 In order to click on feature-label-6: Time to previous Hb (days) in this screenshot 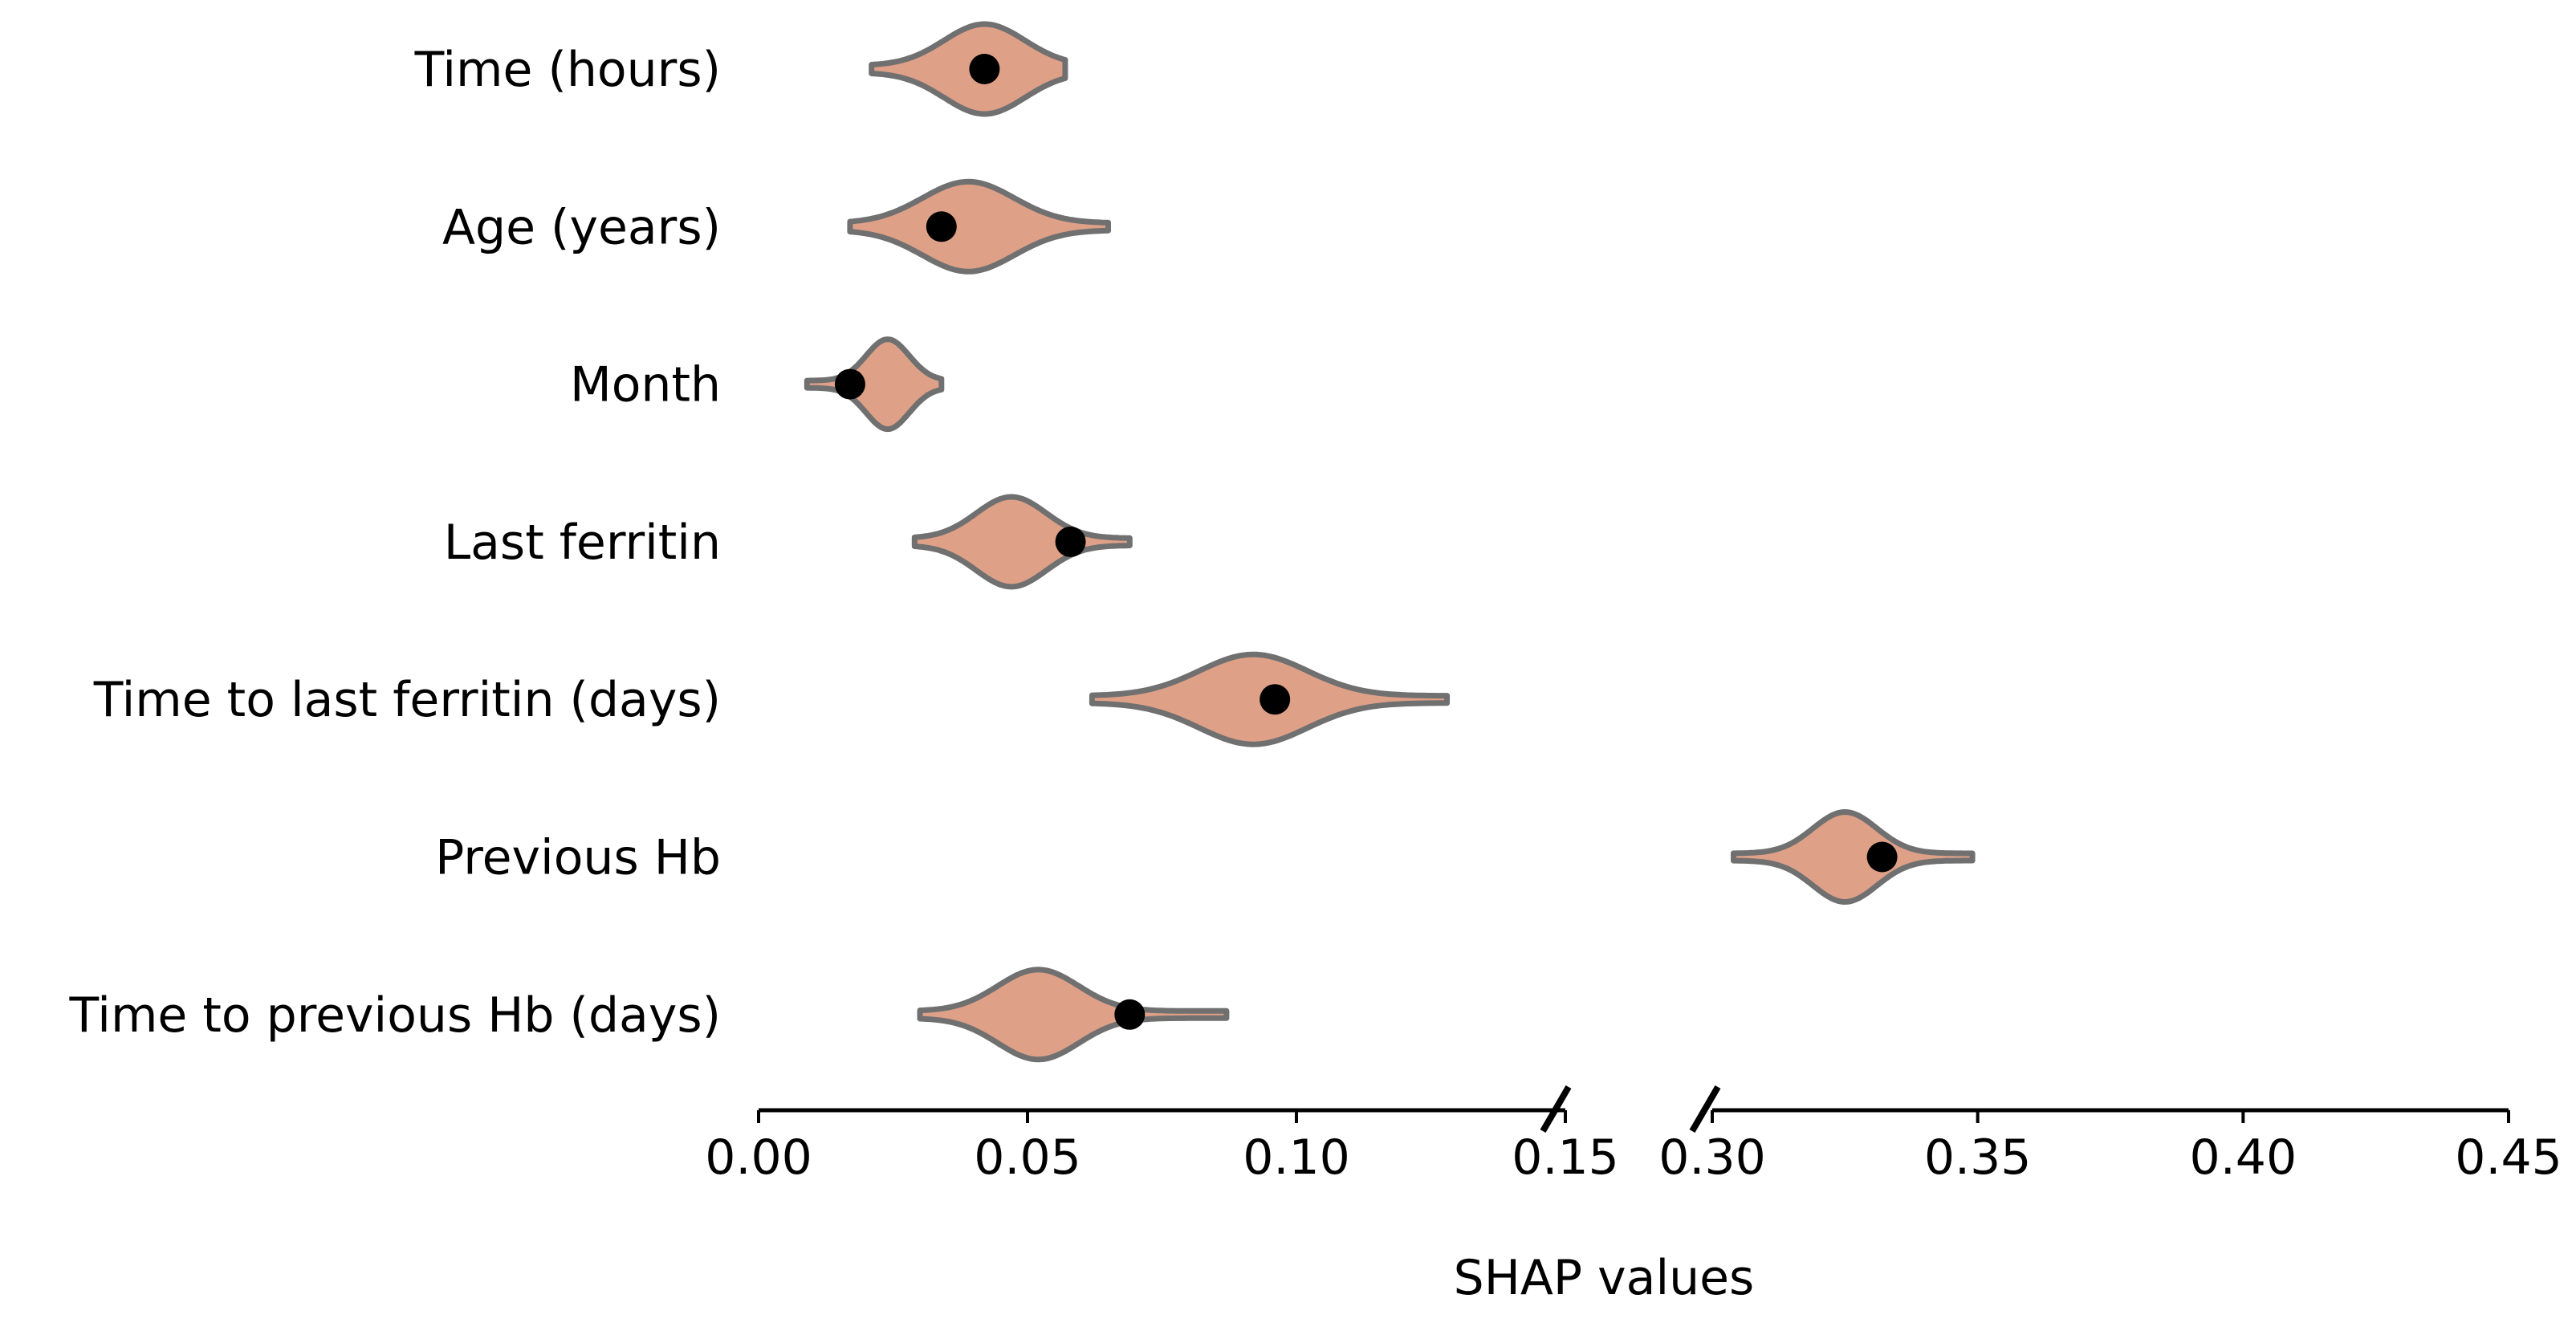, I will do `click(394, 1016)`.